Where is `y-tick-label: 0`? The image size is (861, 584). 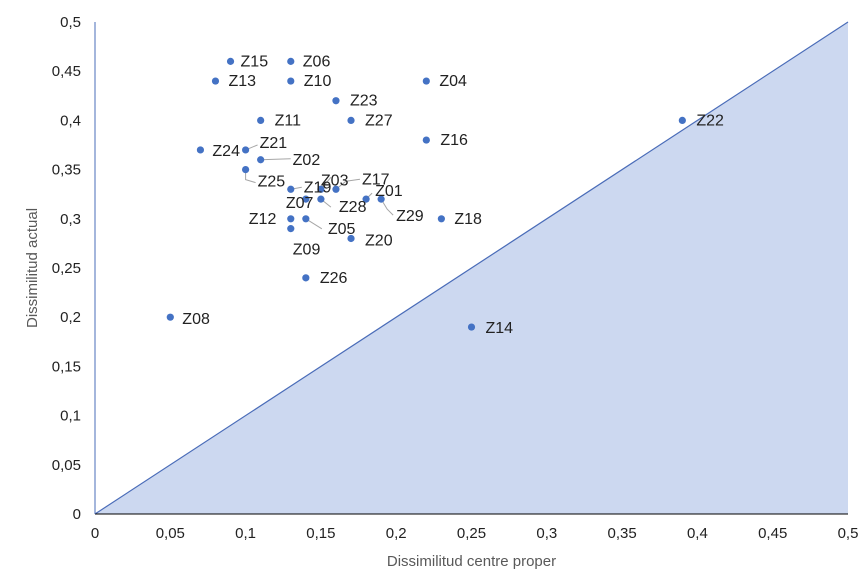
y-tick-label: 0 is located at coordinates (77, 514).